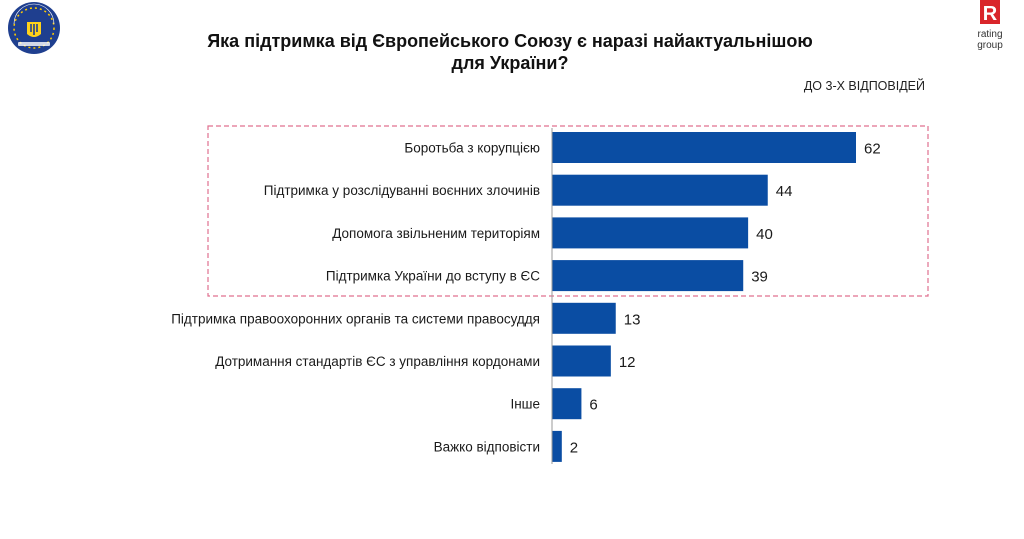 The height and width of the screenshot is (539, 1024). What do you see at coordinates (990, 14) in the screenshot?
I see `logo-letter: R` at bounding box center [990, 14].